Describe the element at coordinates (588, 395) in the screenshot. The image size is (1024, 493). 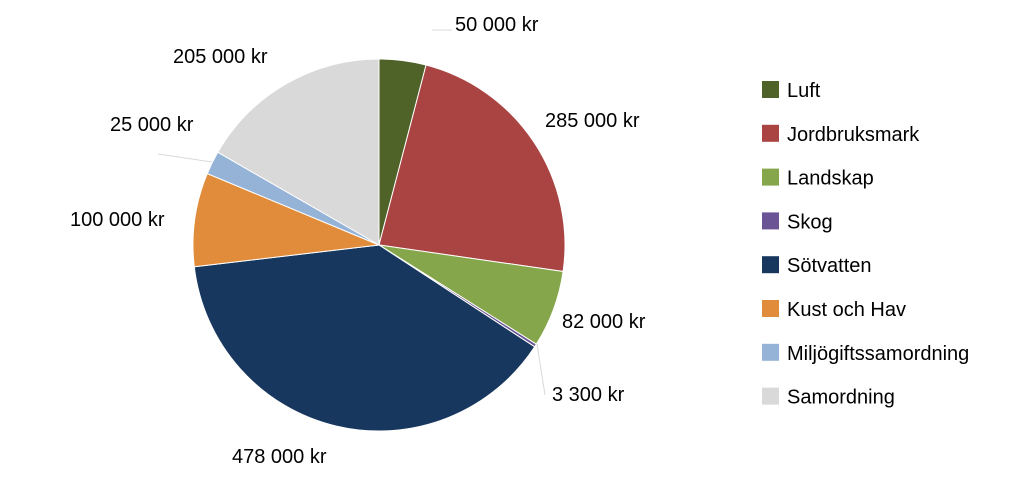
I see `data-label: 3 300 kr` at that location.